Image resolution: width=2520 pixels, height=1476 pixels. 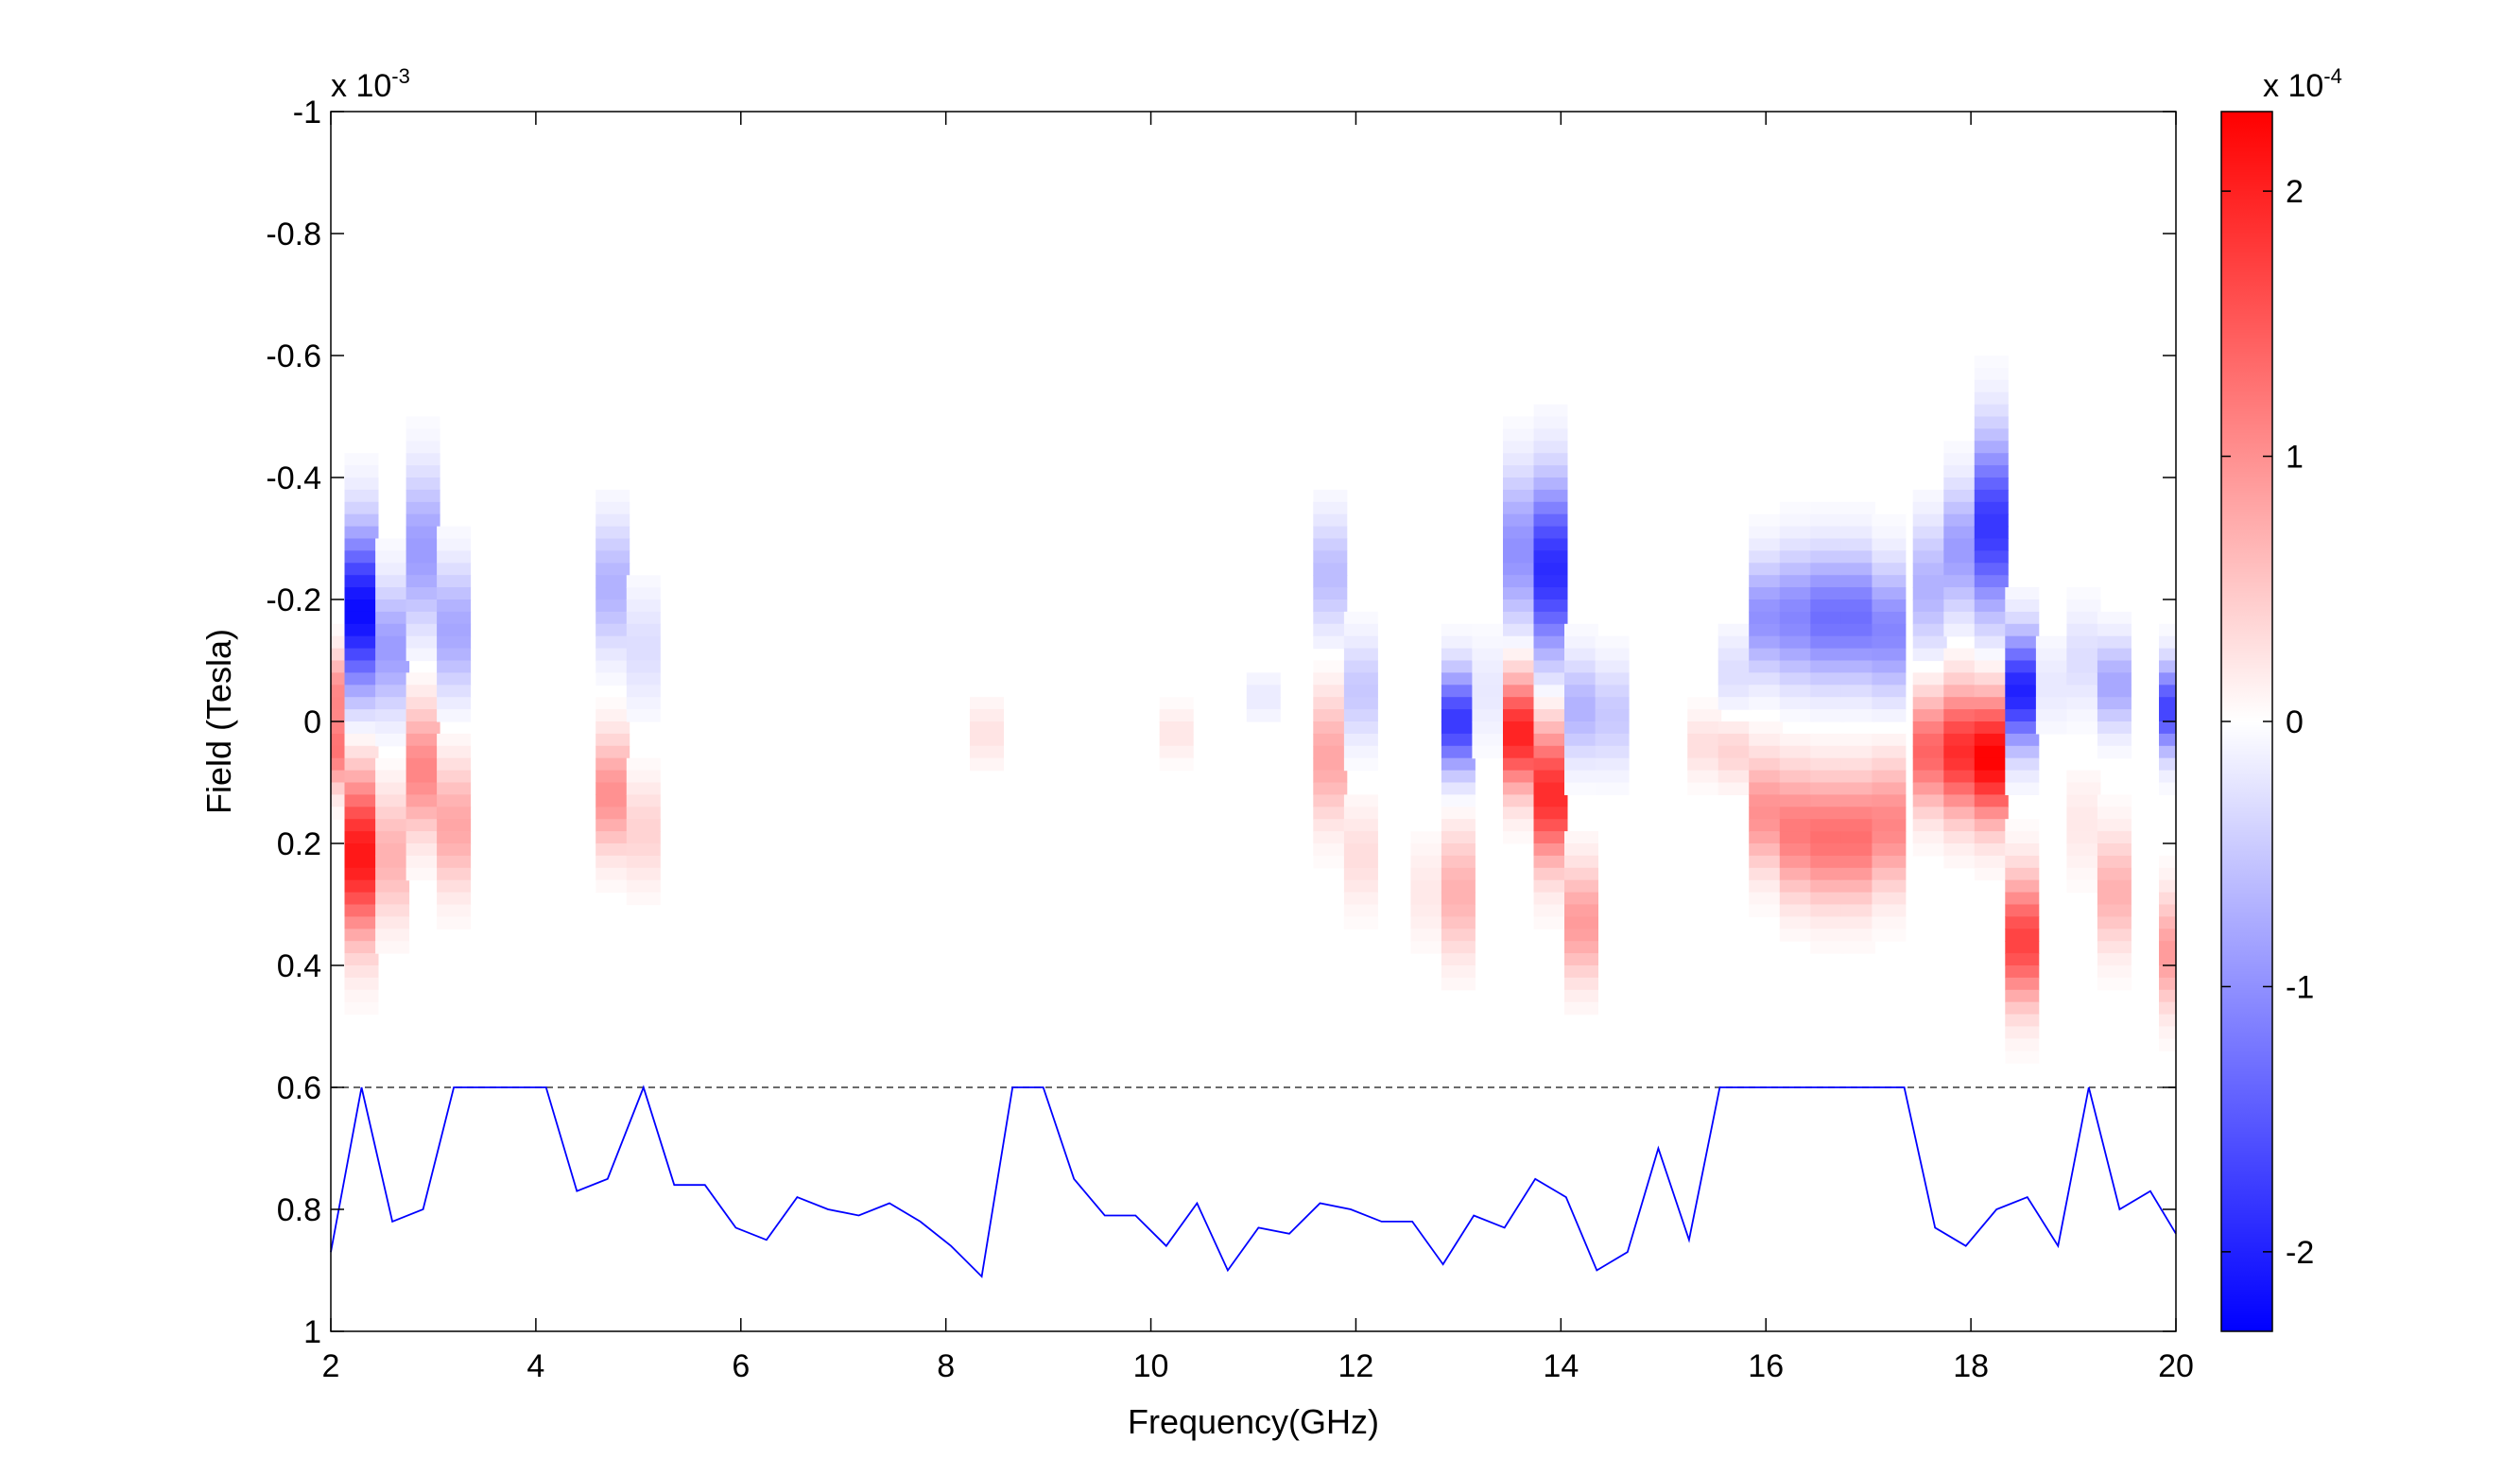 What do you see at coordinates (2295, 722) in the screenshot?
I see `colorbar-tick-label: 0` at bounding box center [2295, 722].